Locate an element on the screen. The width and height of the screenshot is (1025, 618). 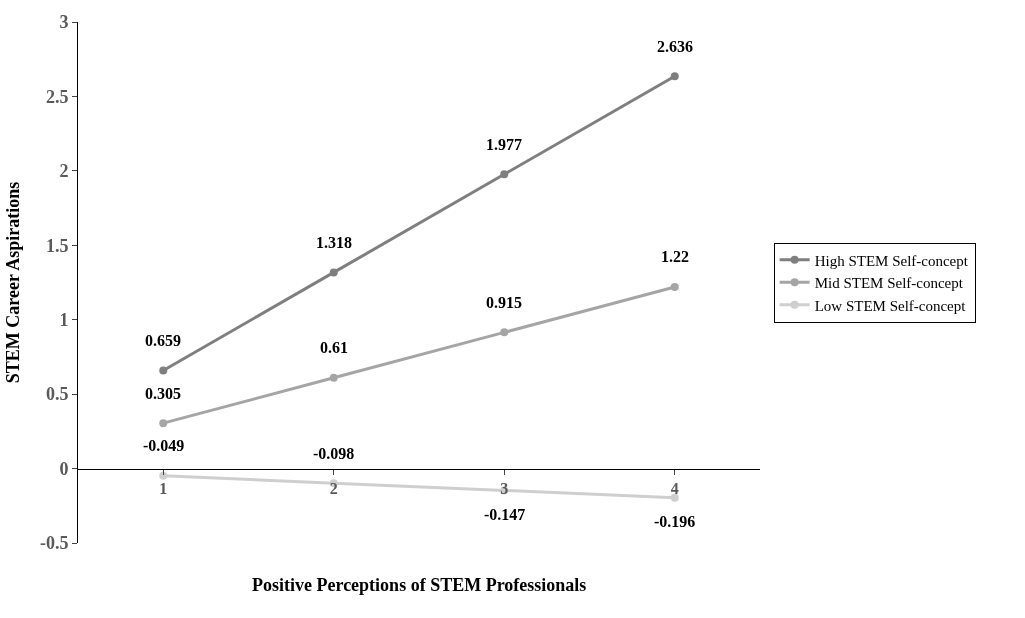
data-label: 1.22 is located at coordinates (675, 256).